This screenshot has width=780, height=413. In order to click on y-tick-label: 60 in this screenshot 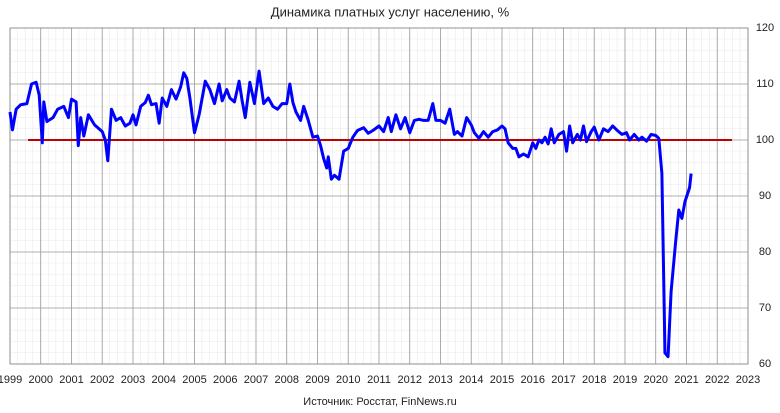, I will do `click(765, 364)`.